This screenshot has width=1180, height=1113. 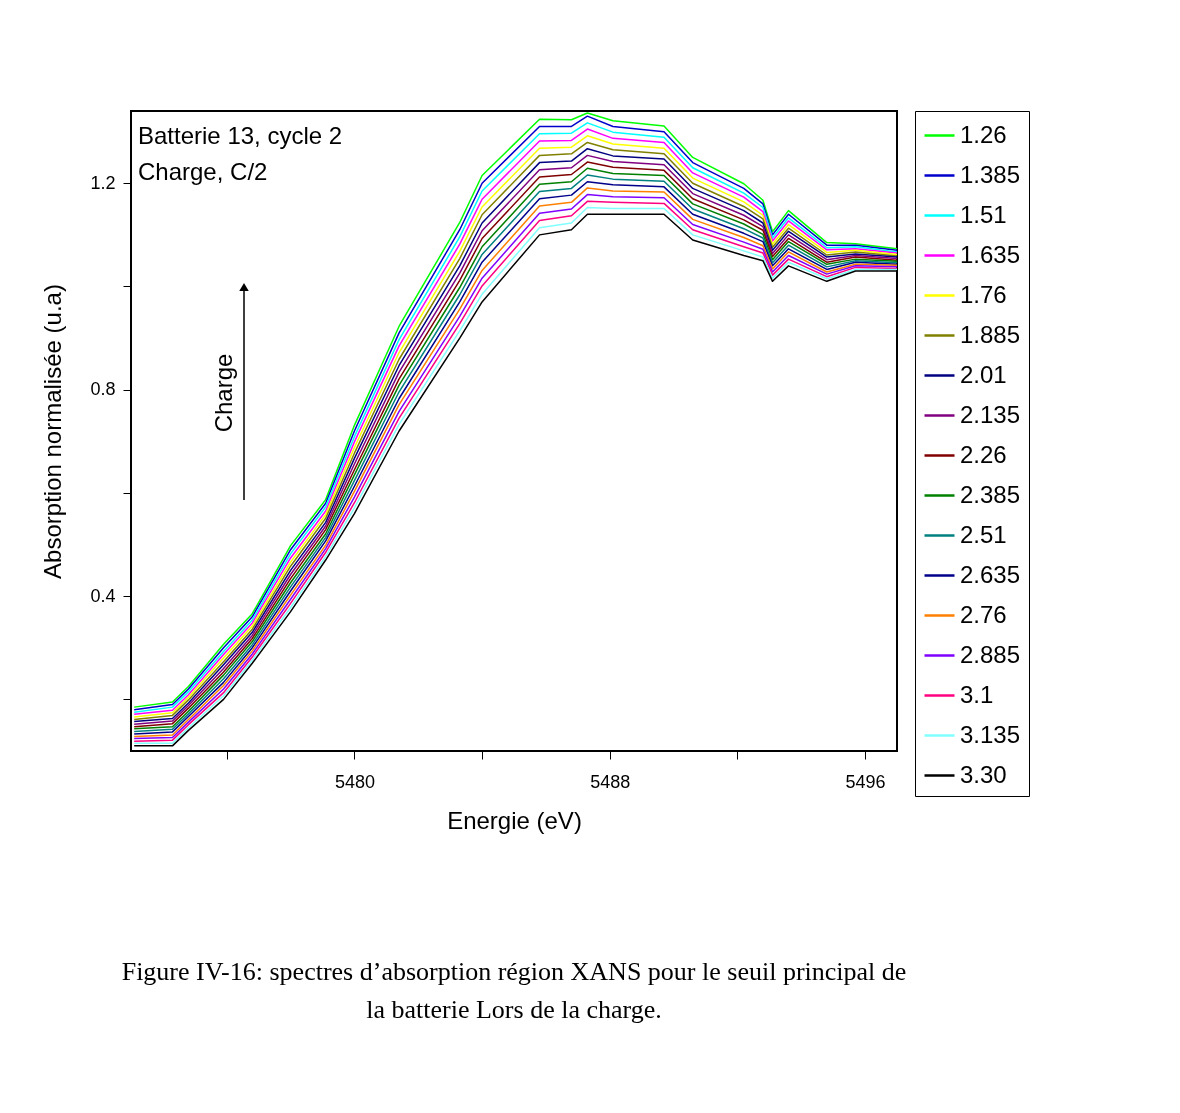 I want to click on annotation: Batterie 13, cycle 2, so click(x=240, y=135).